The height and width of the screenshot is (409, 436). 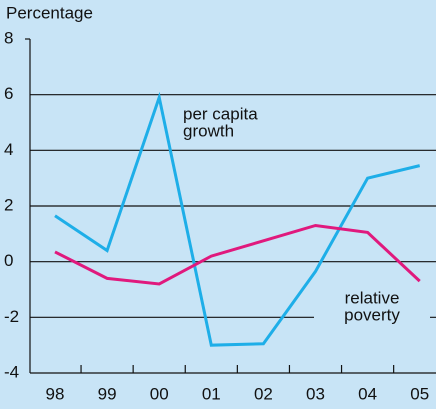 I want to click on x-tick-label: 01, so click(x=211, y=393).